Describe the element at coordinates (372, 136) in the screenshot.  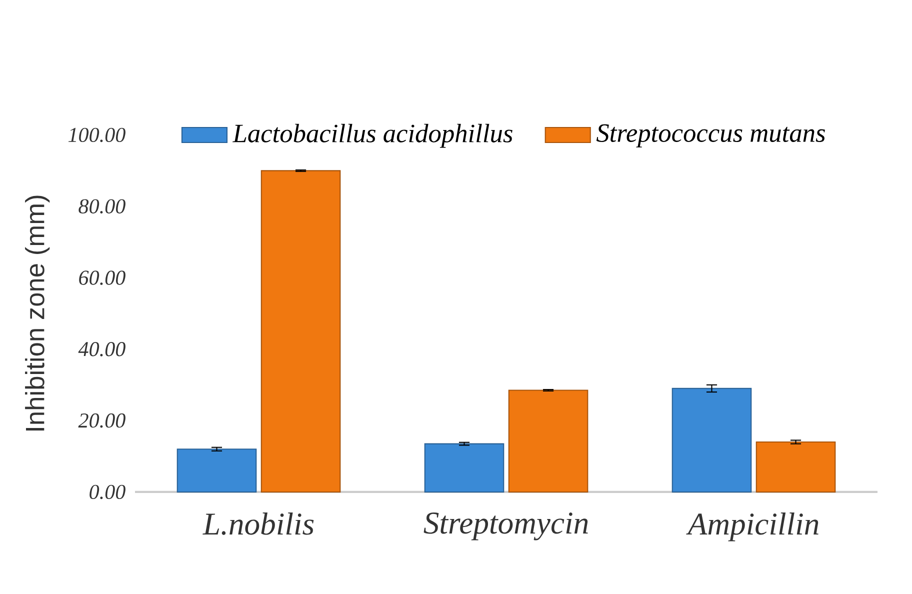
I see `legend-label: Lactobacillus acidophillus` at that location.